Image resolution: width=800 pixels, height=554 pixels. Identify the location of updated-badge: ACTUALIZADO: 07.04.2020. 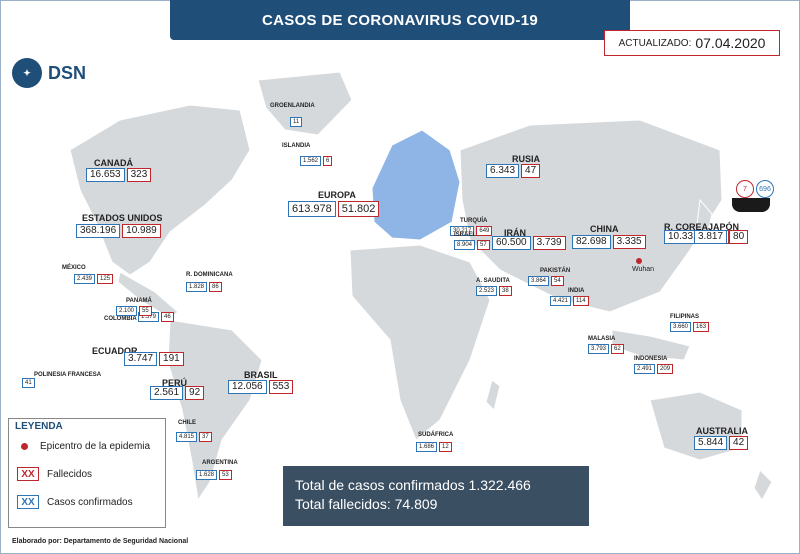
(692, 43).